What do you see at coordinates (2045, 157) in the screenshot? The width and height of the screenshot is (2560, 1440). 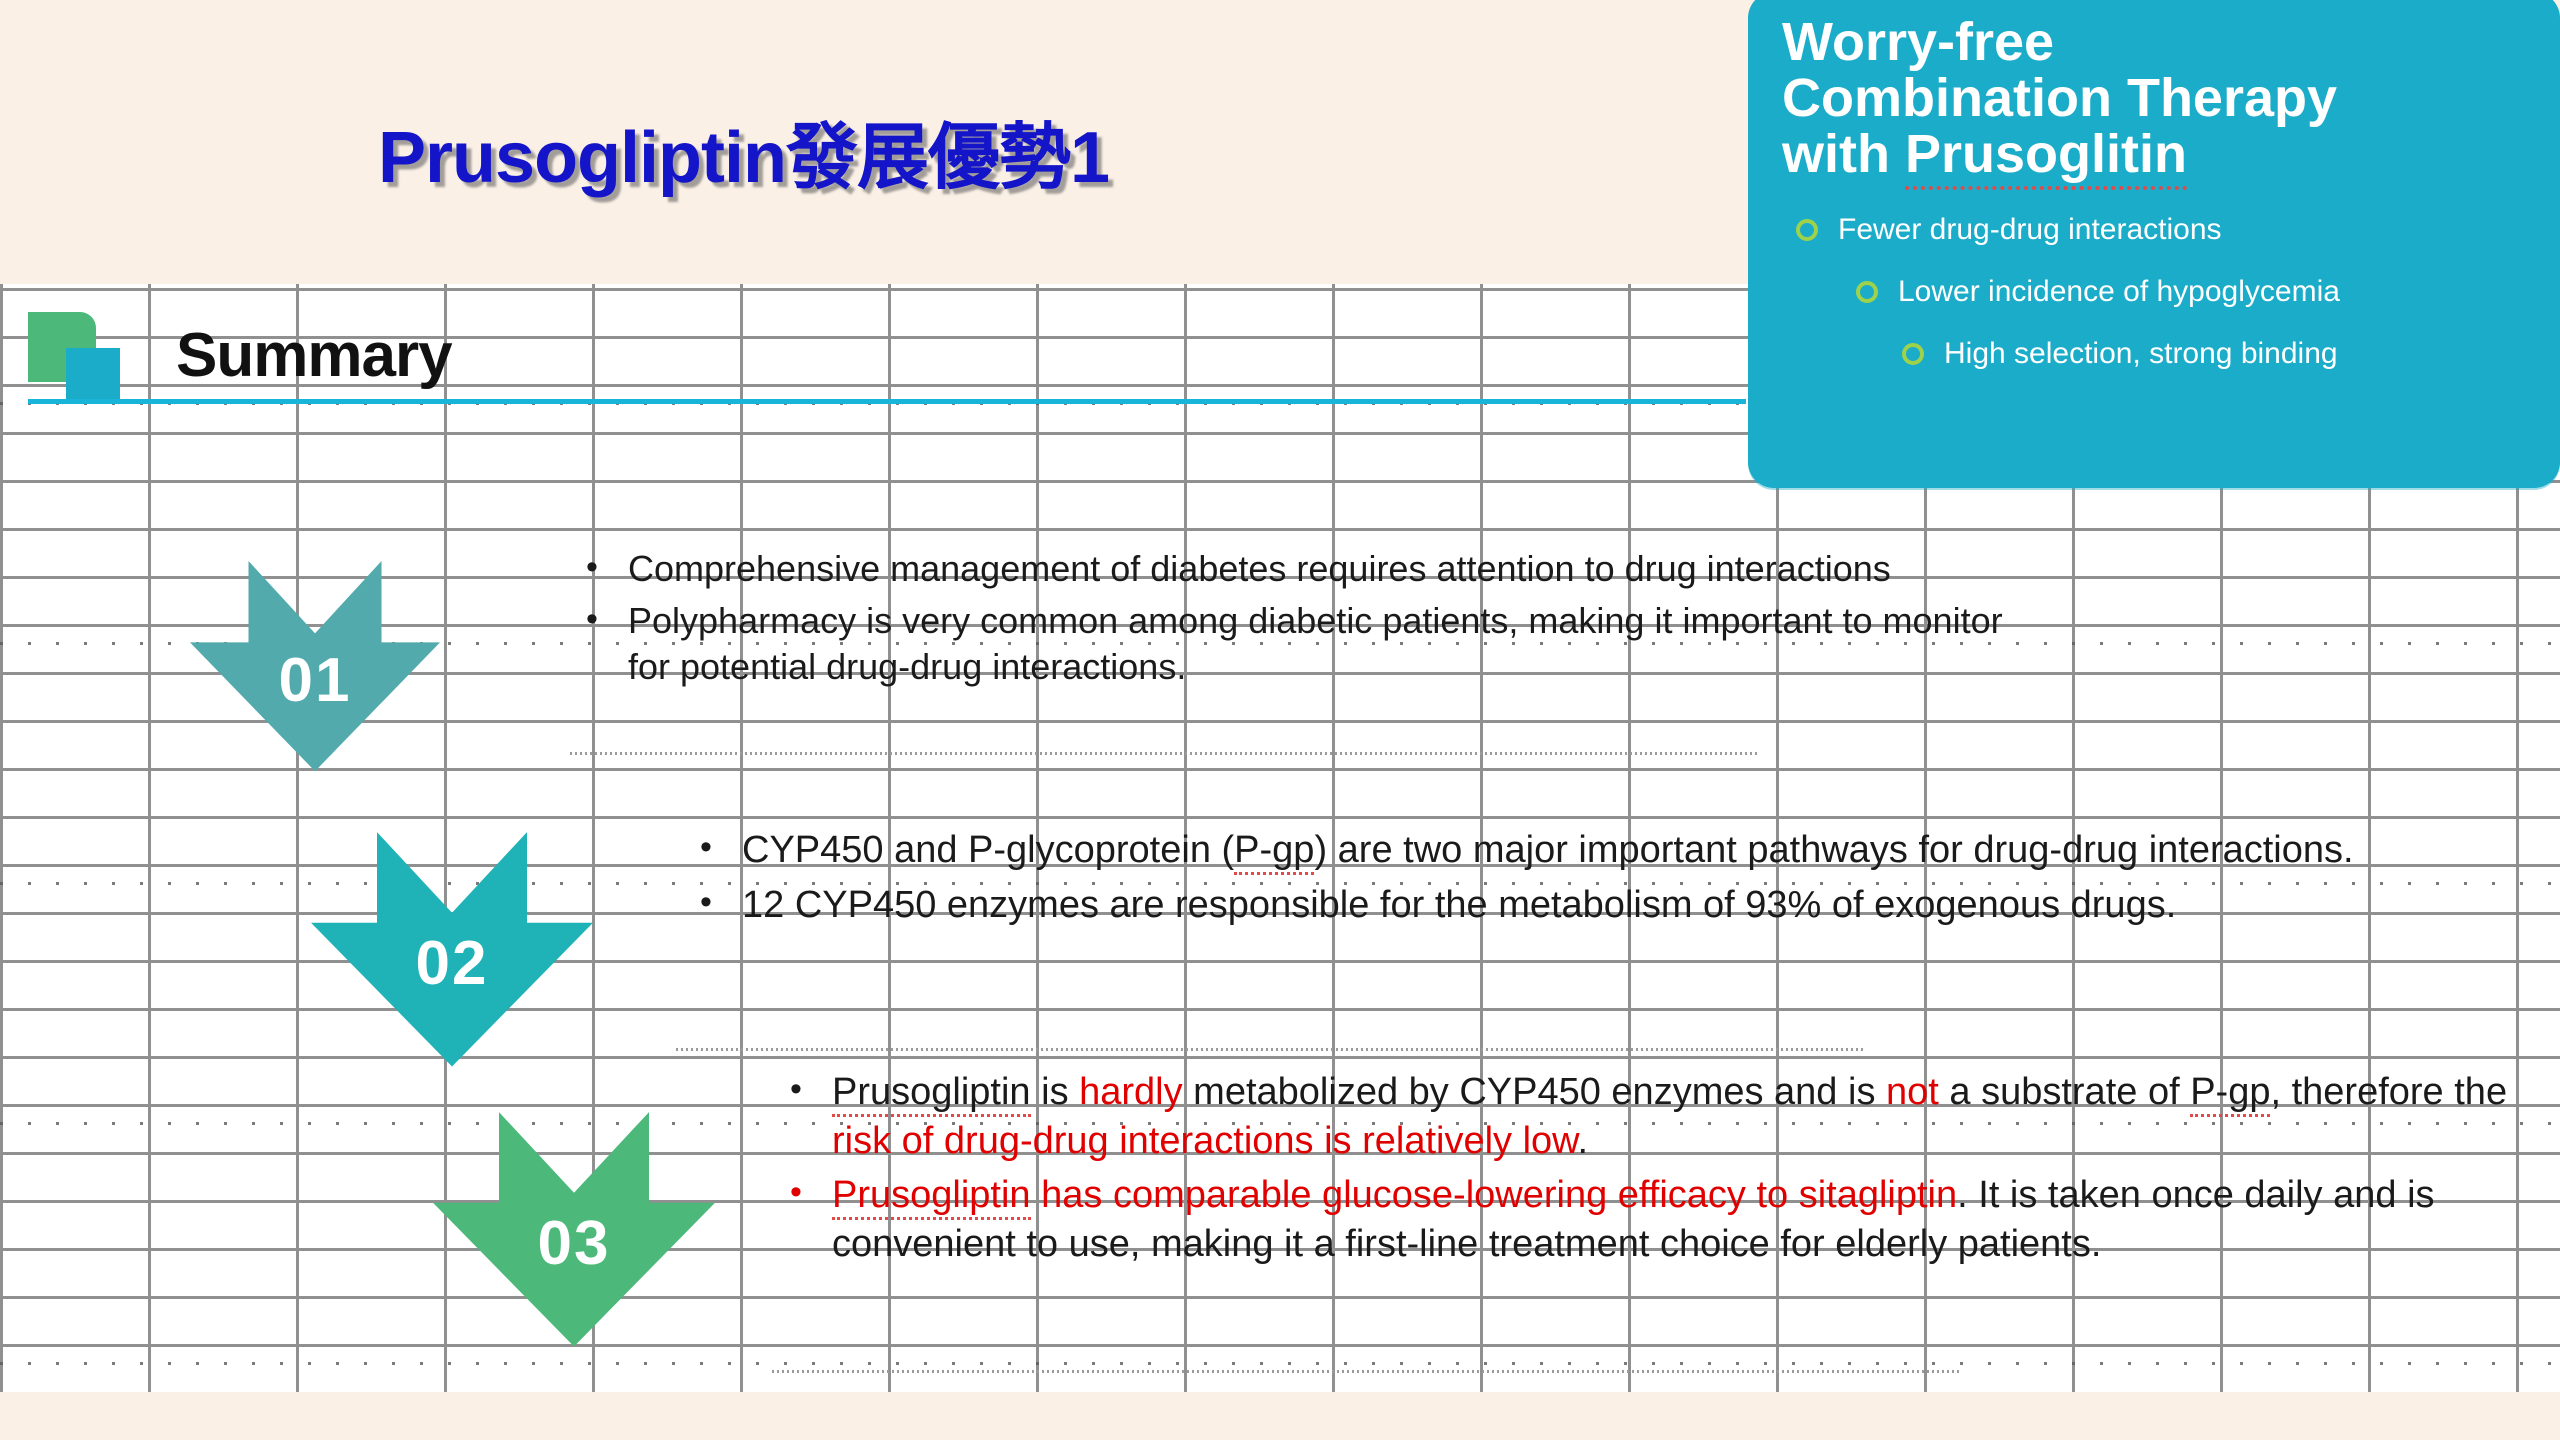 I see `callout-title-drug-name: Prusoglitin` at bounding box center [2045, 157].